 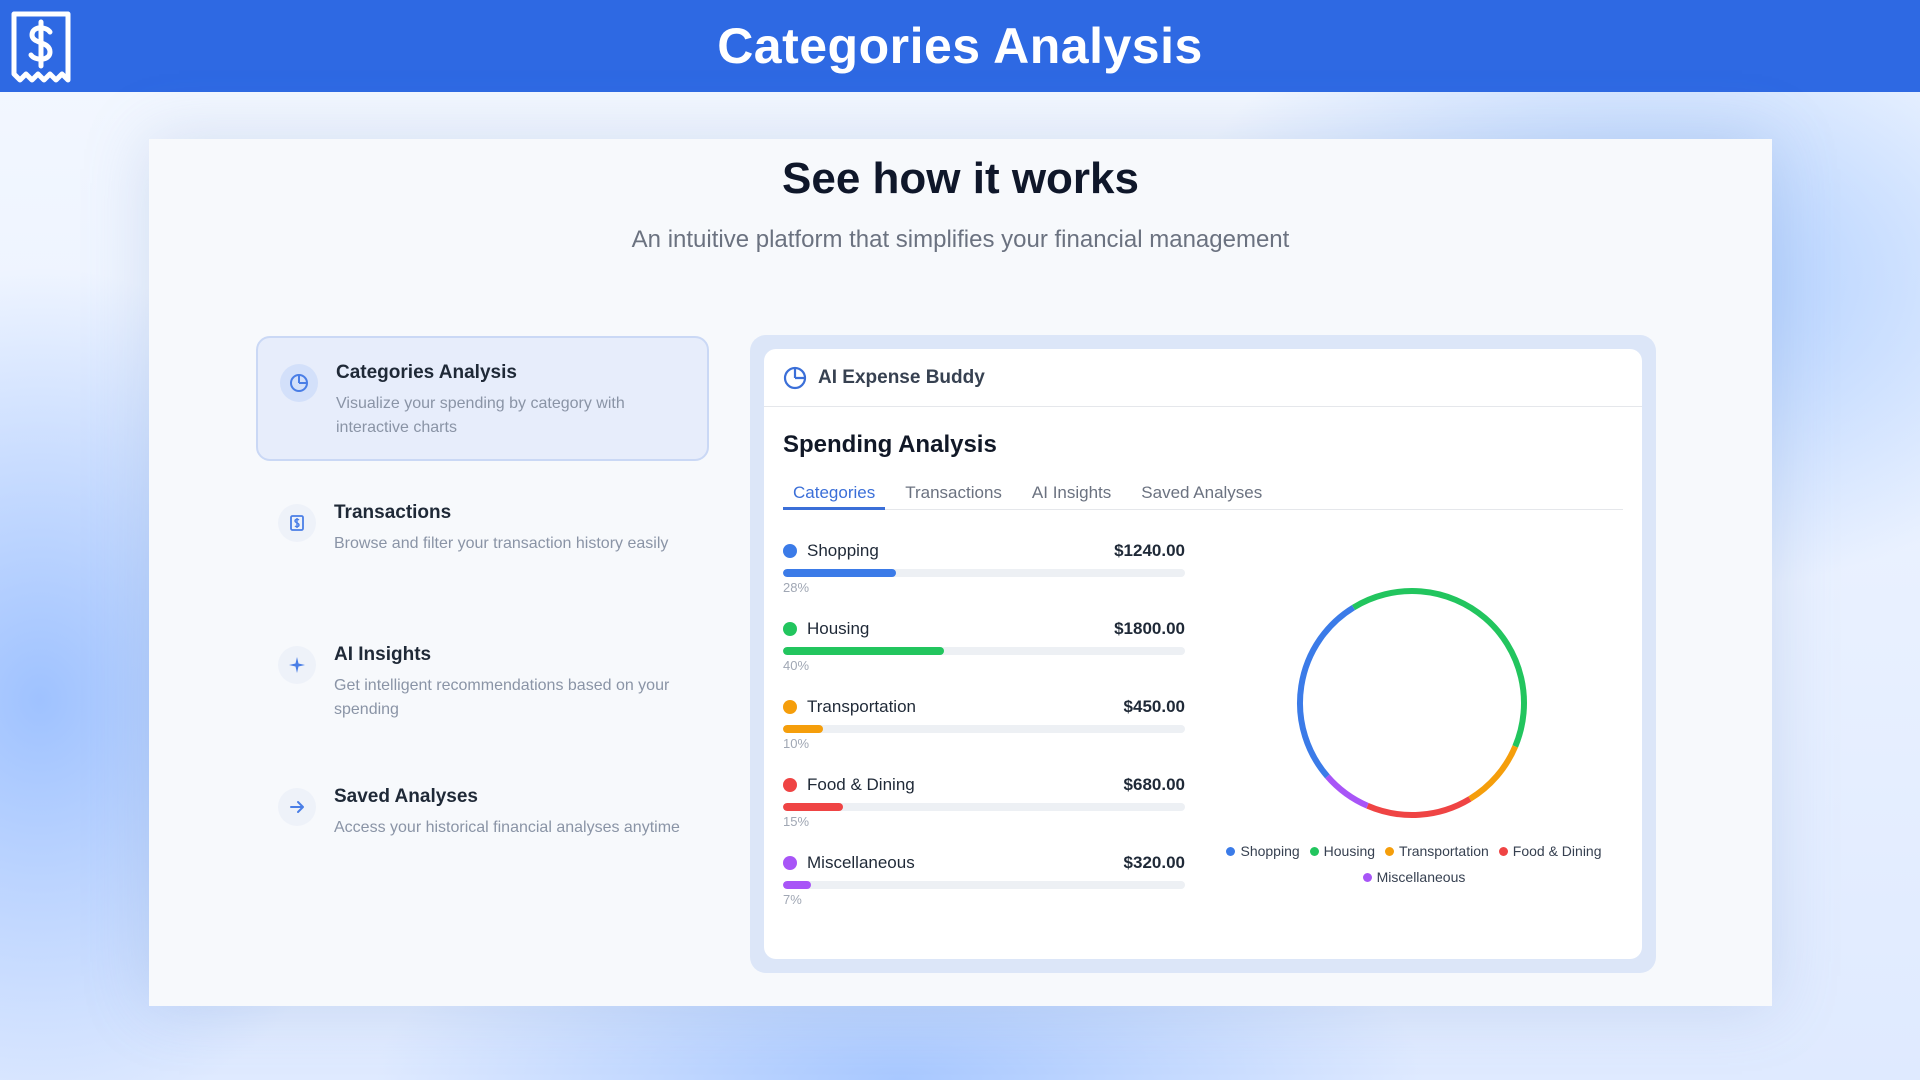 I want to click on arrow-right-icon, so click(x=297, y=807).